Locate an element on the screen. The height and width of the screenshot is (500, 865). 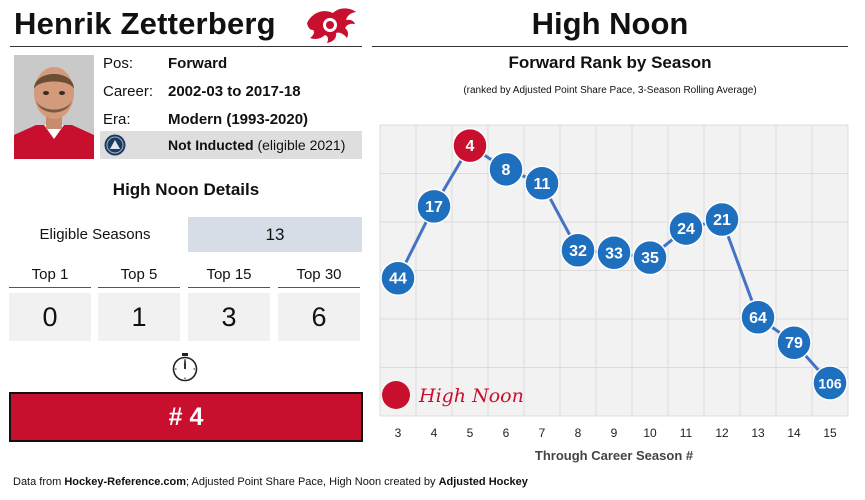
hof-status-band is located at coordinates (231, 145).